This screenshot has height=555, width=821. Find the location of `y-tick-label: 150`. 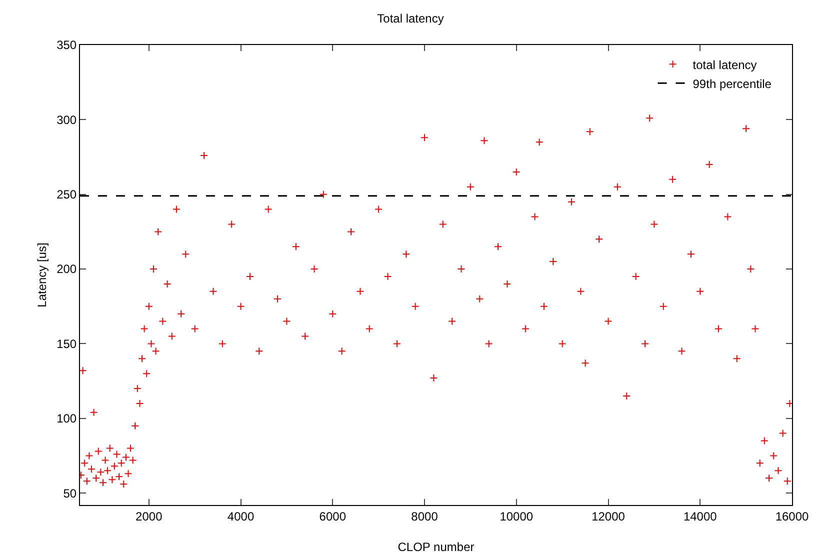

y-tick-label: 150 is located at coordinates (66, 343).